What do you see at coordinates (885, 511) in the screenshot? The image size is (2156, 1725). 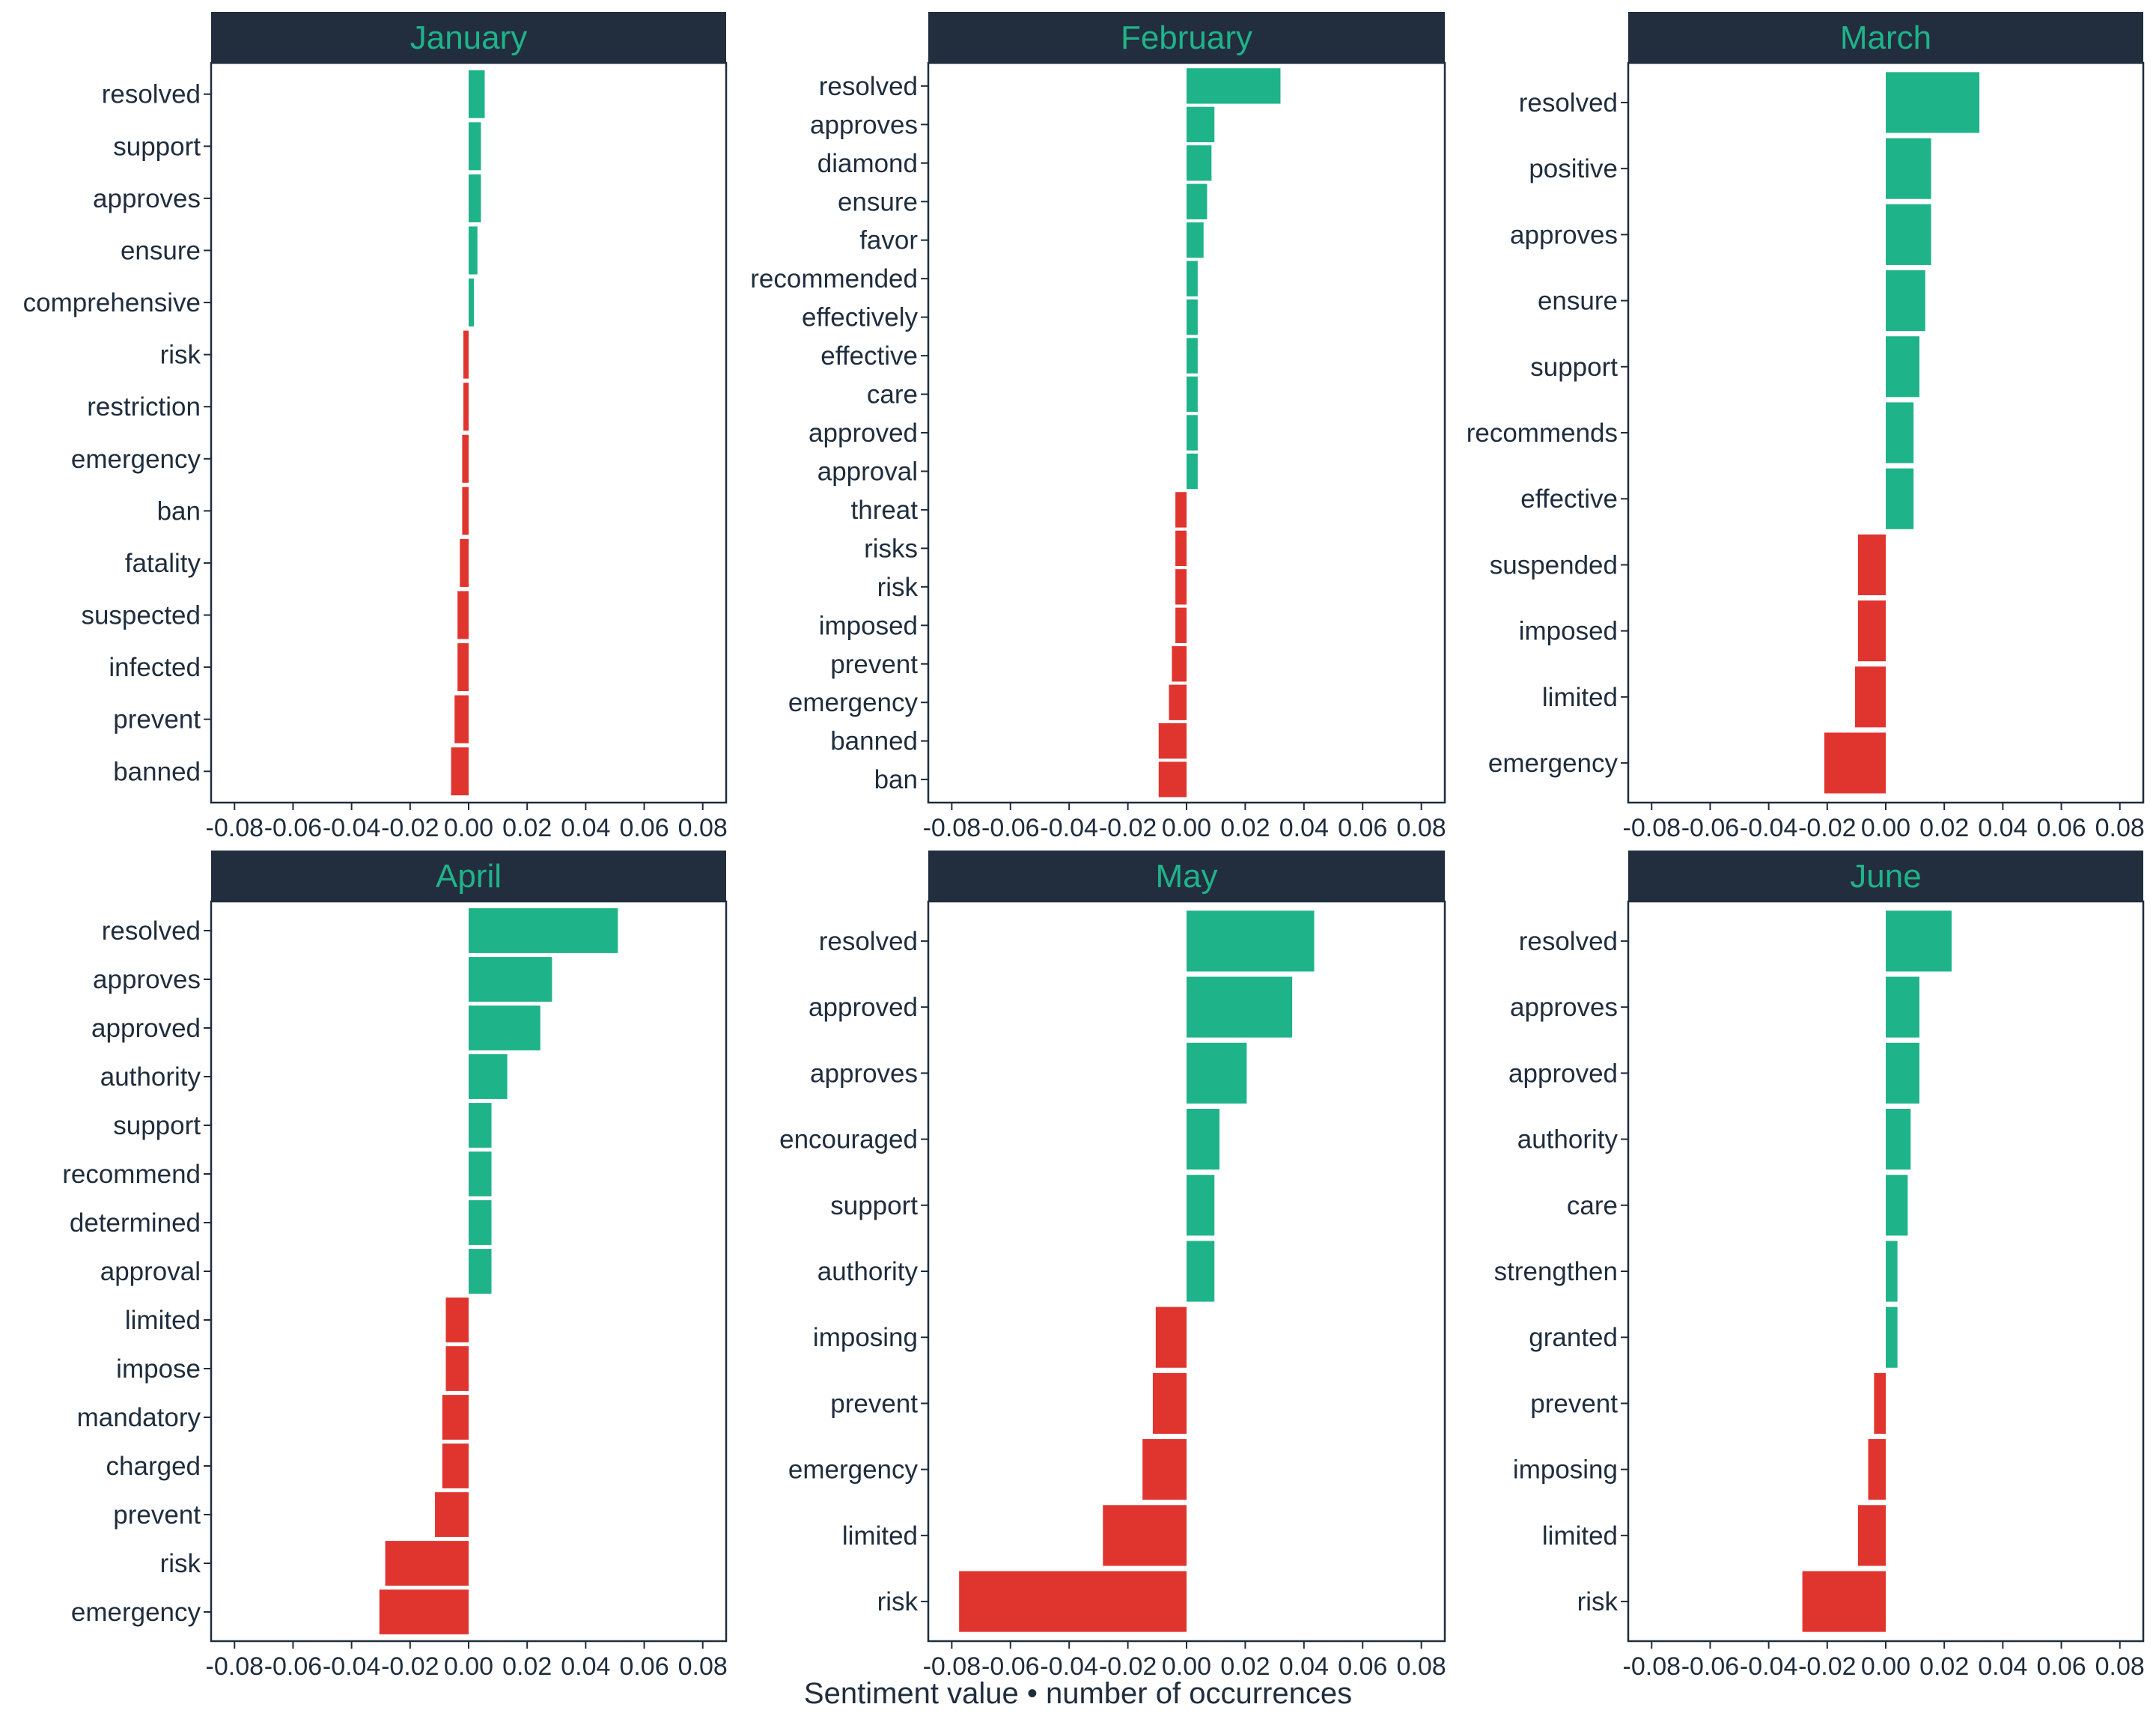 I see `y-tick-label: threat` at bounding box center [885, 511].